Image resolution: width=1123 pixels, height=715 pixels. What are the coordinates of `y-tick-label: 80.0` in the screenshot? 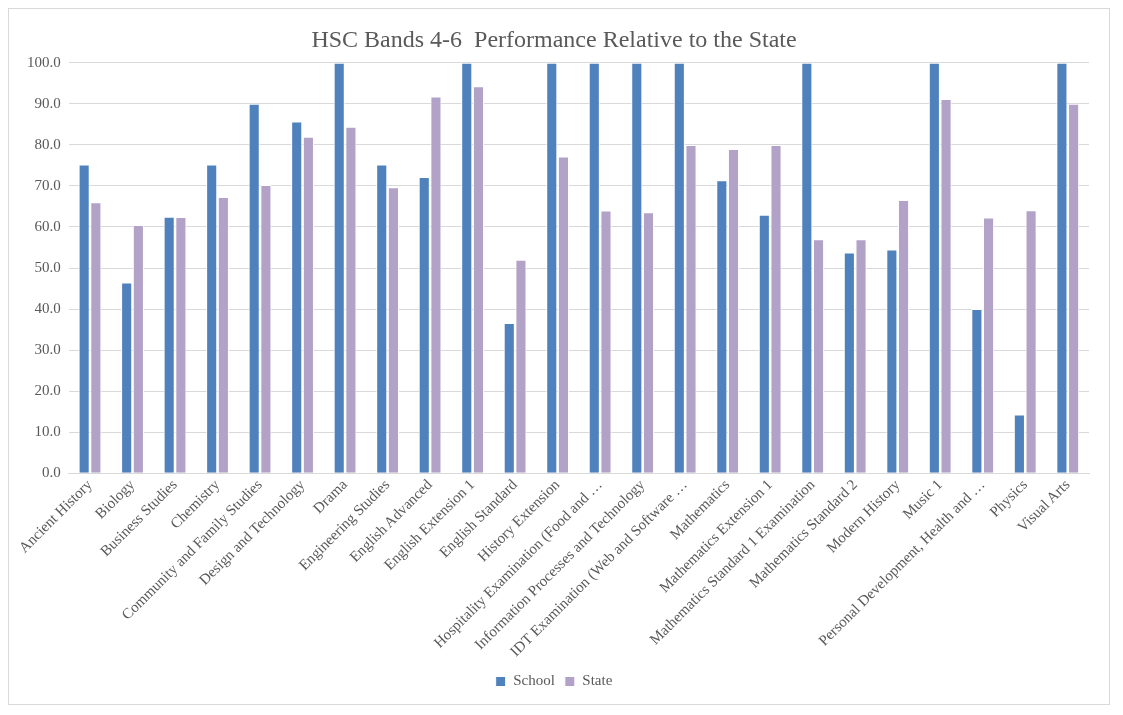 It's located at (47, 143).